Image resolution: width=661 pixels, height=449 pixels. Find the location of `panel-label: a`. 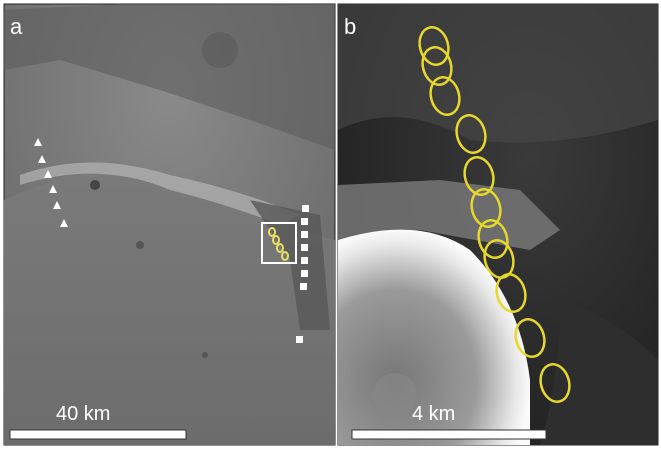

panel-label: a is located at coordinates (16, 26).